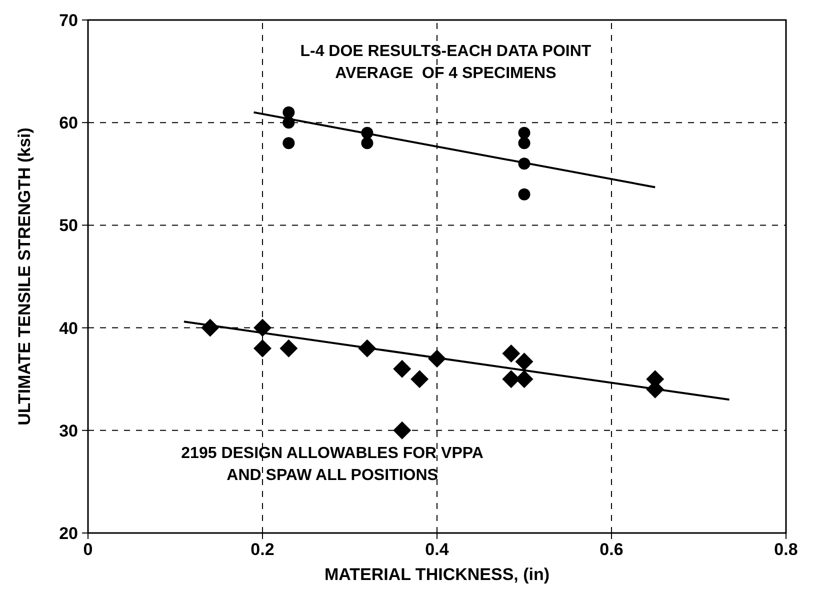  Describe the element at coordinates (68, 20) in the screenshot. I see `y-tick-label: 70` at that location.